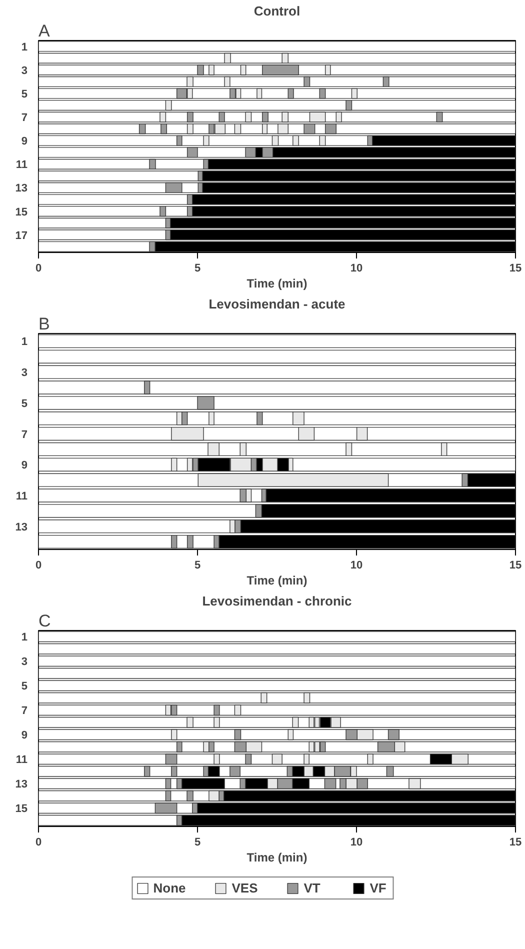 This screenshot has height=949, width=525. Describe the element at coordinates (277, 601) in the screenshot. I see `chart-title: Levosimendan - chronic` at that location.